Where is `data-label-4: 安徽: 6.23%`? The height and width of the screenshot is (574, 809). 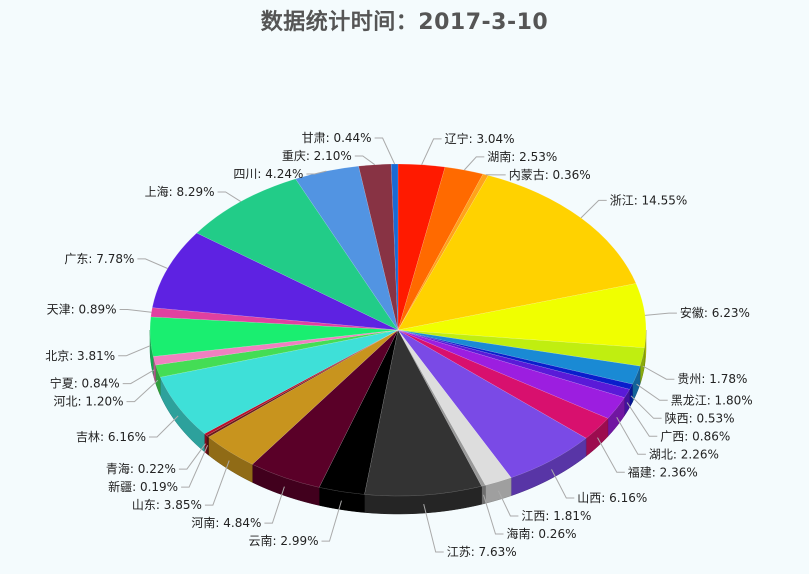 data-label-4: 安徽: 6.23% is located at coordinates (715, 312).